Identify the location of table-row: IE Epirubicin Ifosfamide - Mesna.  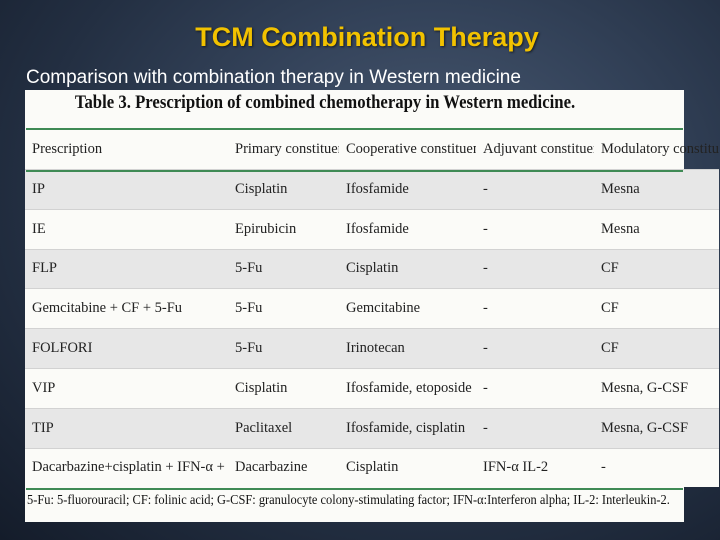
(372, 229).